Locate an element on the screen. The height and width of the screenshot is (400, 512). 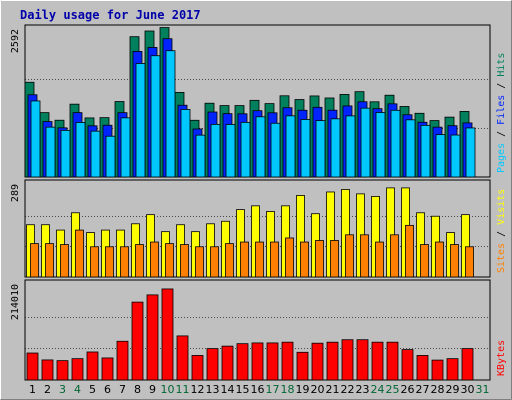
panel-visitors-legend: Sites / Visits is located at coordinates (501, 231).